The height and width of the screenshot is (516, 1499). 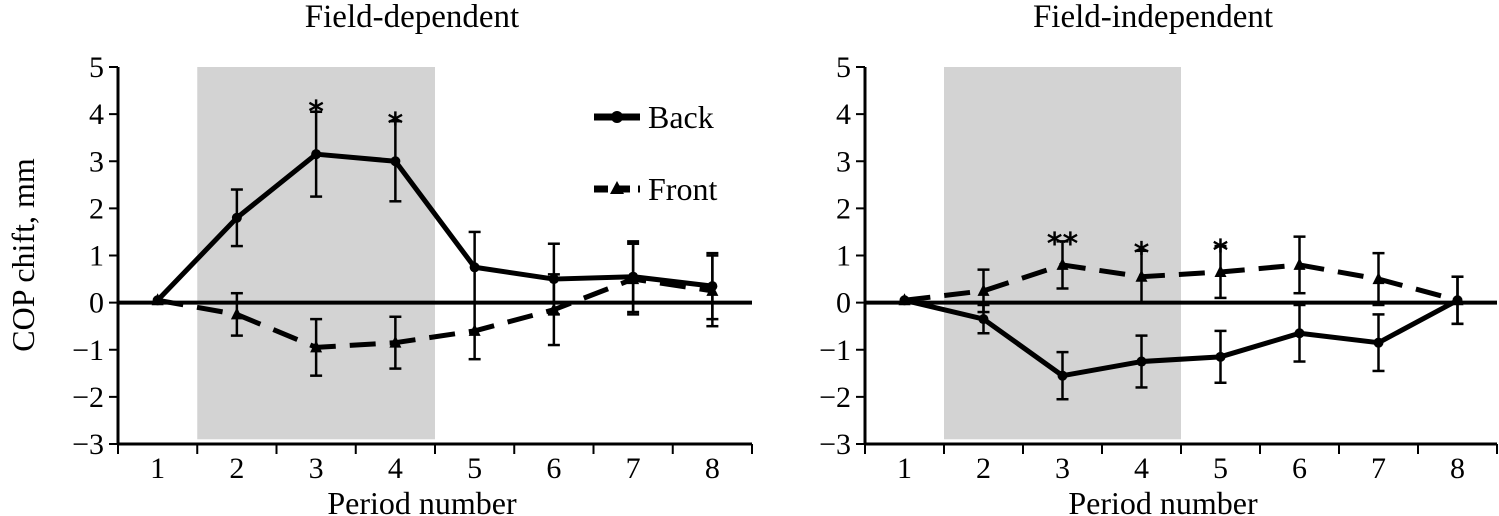 What do you see at coordinates (1153, 17) in the screenshot?
I see `chart-title: Field-independent` at bounding box center [1153, 17].